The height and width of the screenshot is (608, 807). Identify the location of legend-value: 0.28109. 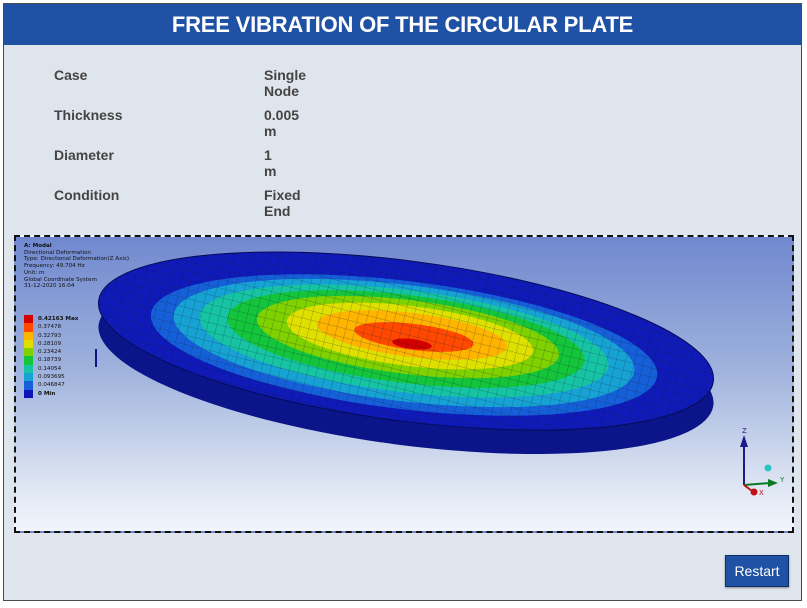
(50, 343).